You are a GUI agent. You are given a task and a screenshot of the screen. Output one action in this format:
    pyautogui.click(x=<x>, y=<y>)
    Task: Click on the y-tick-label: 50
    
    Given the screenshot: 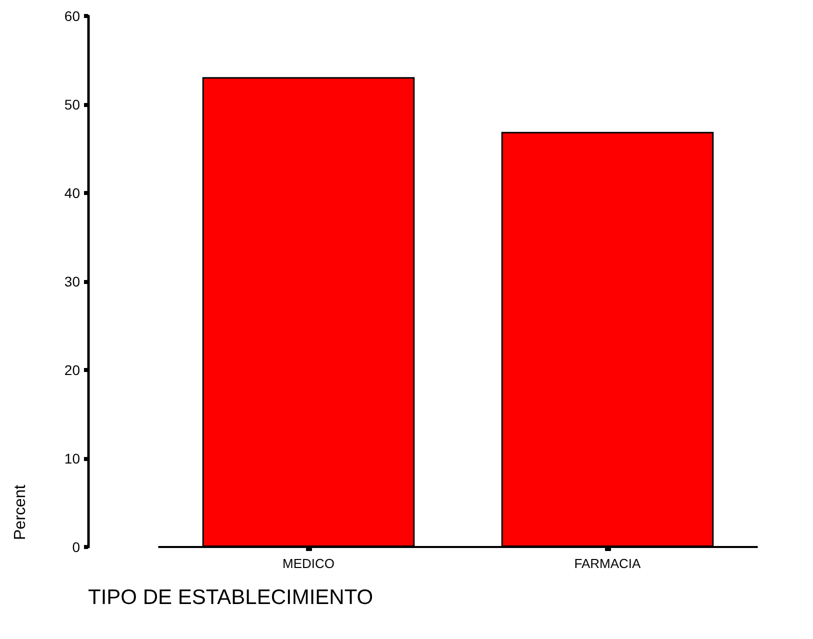 What is the action you would take?
    pyautogui.click(x=72, y=104)
    